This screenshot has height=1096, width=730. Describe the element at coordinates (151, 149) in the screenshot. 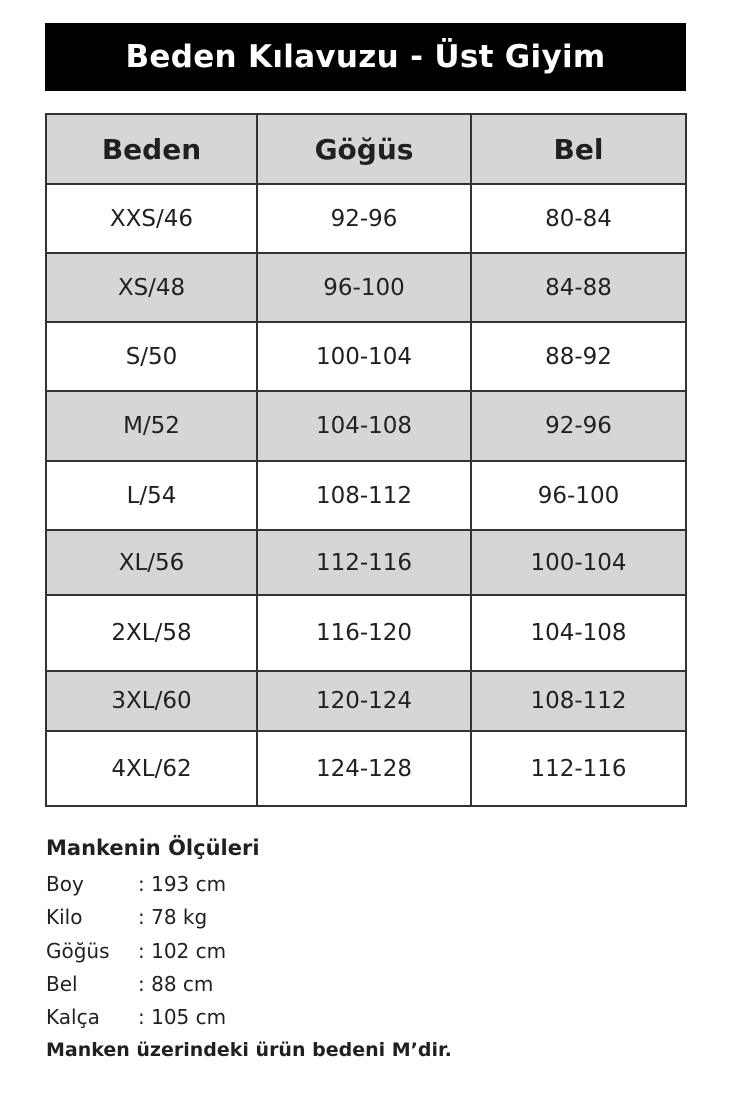

I see `header-beden: Beden` at that location.